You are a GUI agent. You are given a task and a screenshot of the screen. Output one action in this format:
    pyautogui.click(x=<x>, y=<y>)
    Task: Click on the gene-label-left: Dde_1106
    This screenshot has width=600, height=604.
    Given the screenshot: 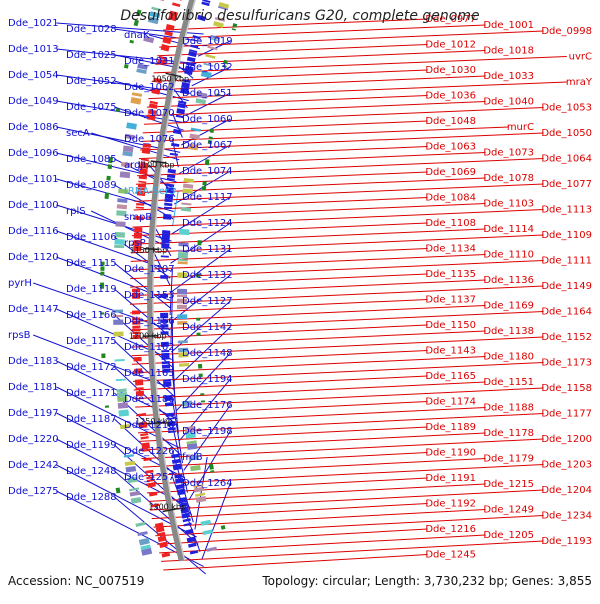 What is the action you would take?
    pyautogui.click(x=91, y=237)
    